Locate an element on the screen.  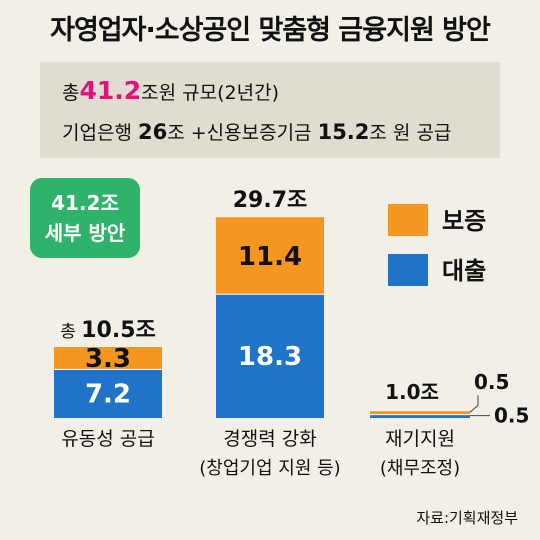
label-loan-0: 7.2 is located at coordinates (108, 395).